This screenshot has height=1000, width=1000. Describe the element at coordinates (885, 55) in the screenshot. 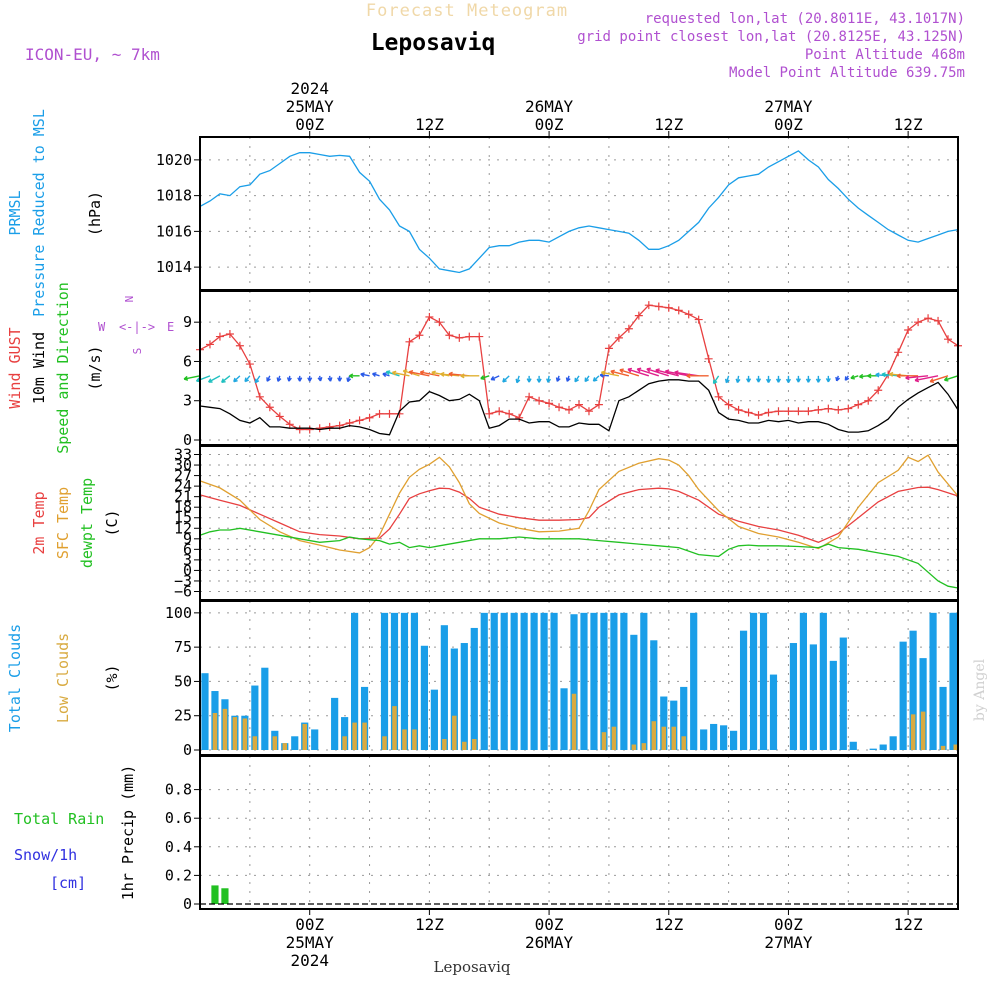

I see `point-altitude: Point Altitude 468m` at that location.